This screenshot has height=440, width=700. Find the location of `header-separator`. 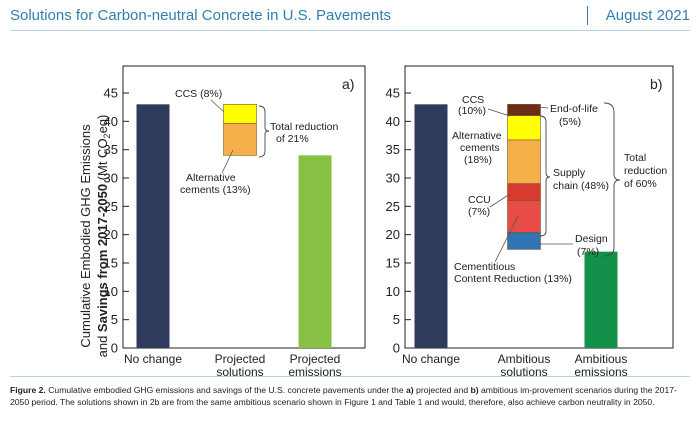

header-separator is located at coordinates (587, 15).